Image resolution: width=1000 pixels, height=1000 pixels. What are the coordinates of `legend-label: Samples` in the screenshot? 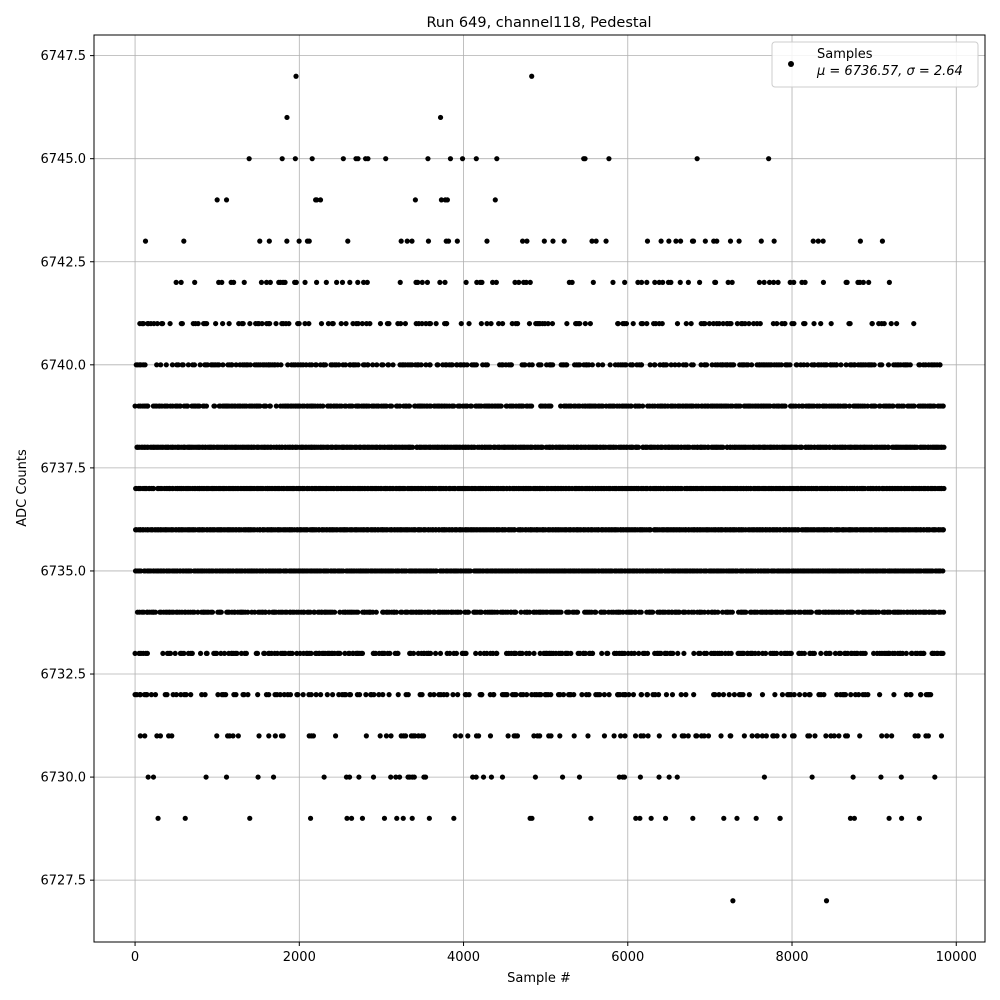 It's located at (845, 54).